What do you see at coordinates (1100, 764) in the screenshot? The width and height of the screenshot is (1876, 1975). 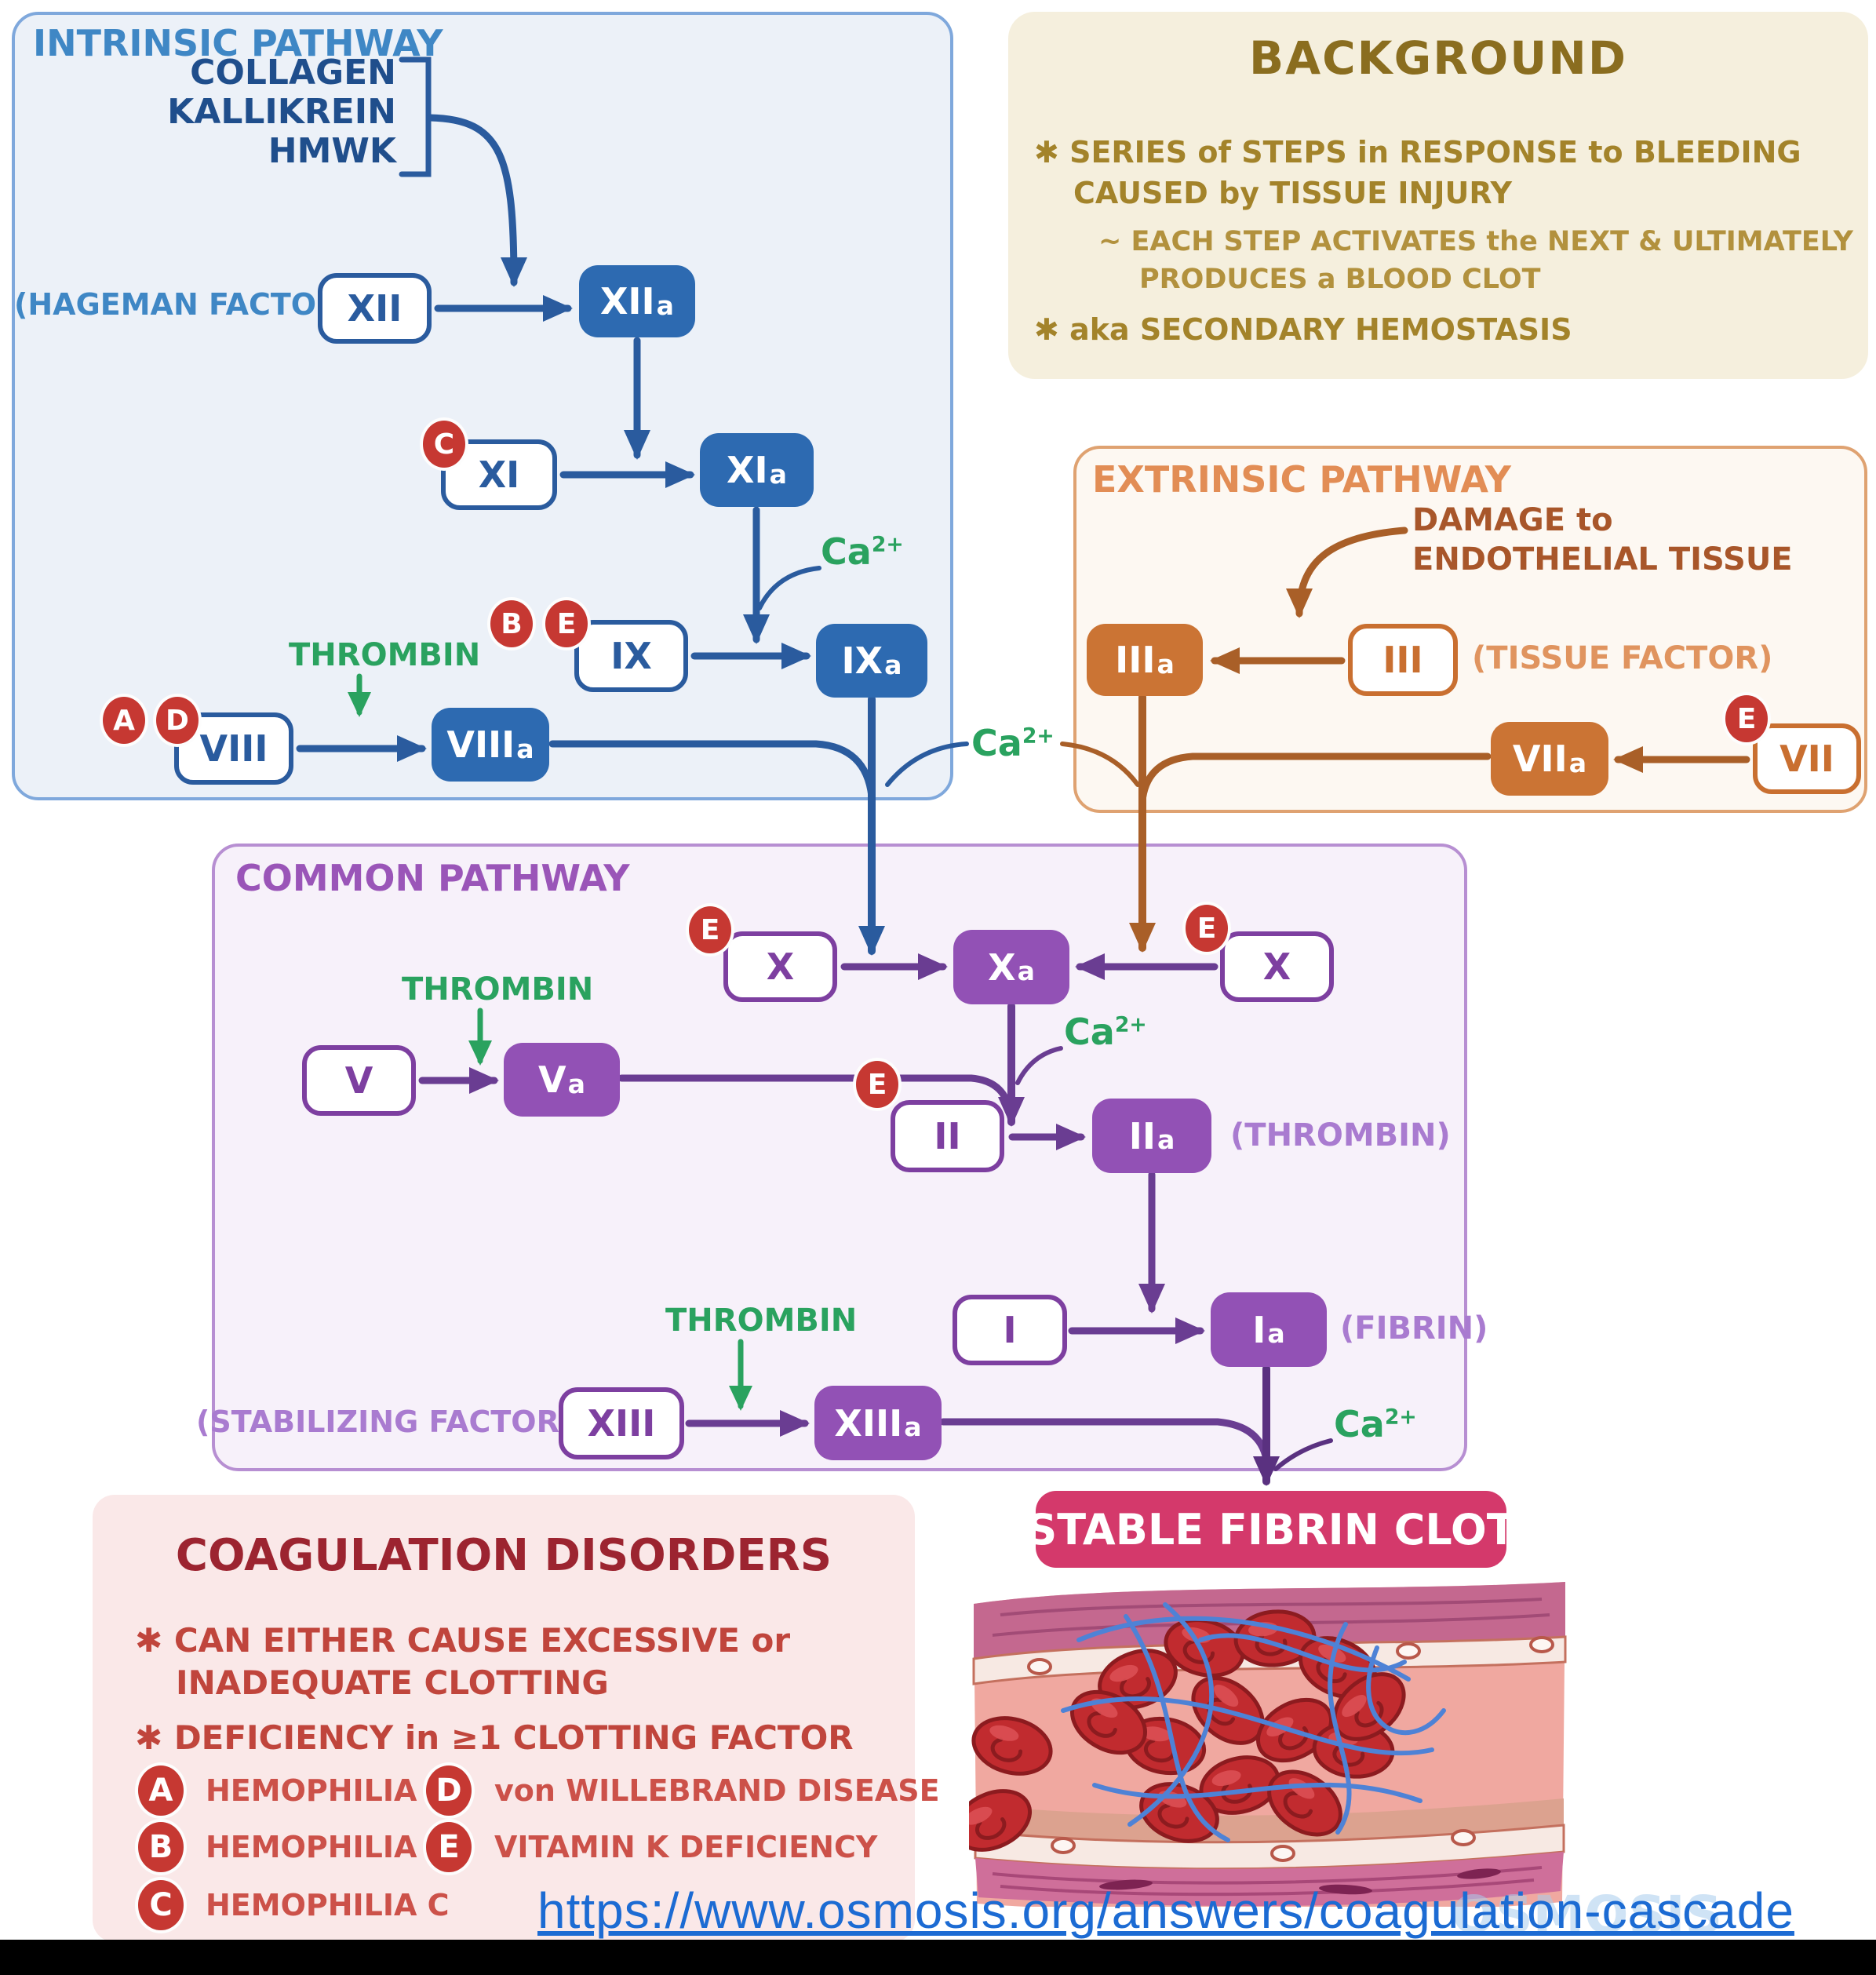 I see `ca-connector-mid-right` at bounding box center [1100, 764].